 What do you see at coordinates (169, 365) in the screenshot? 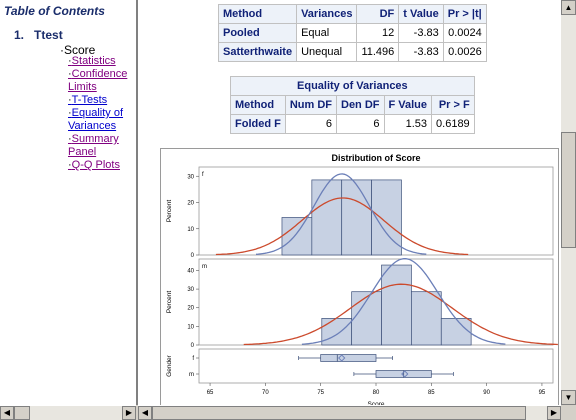
I see `boxplot-y-label: Gender` at bounding box center [169, 365].